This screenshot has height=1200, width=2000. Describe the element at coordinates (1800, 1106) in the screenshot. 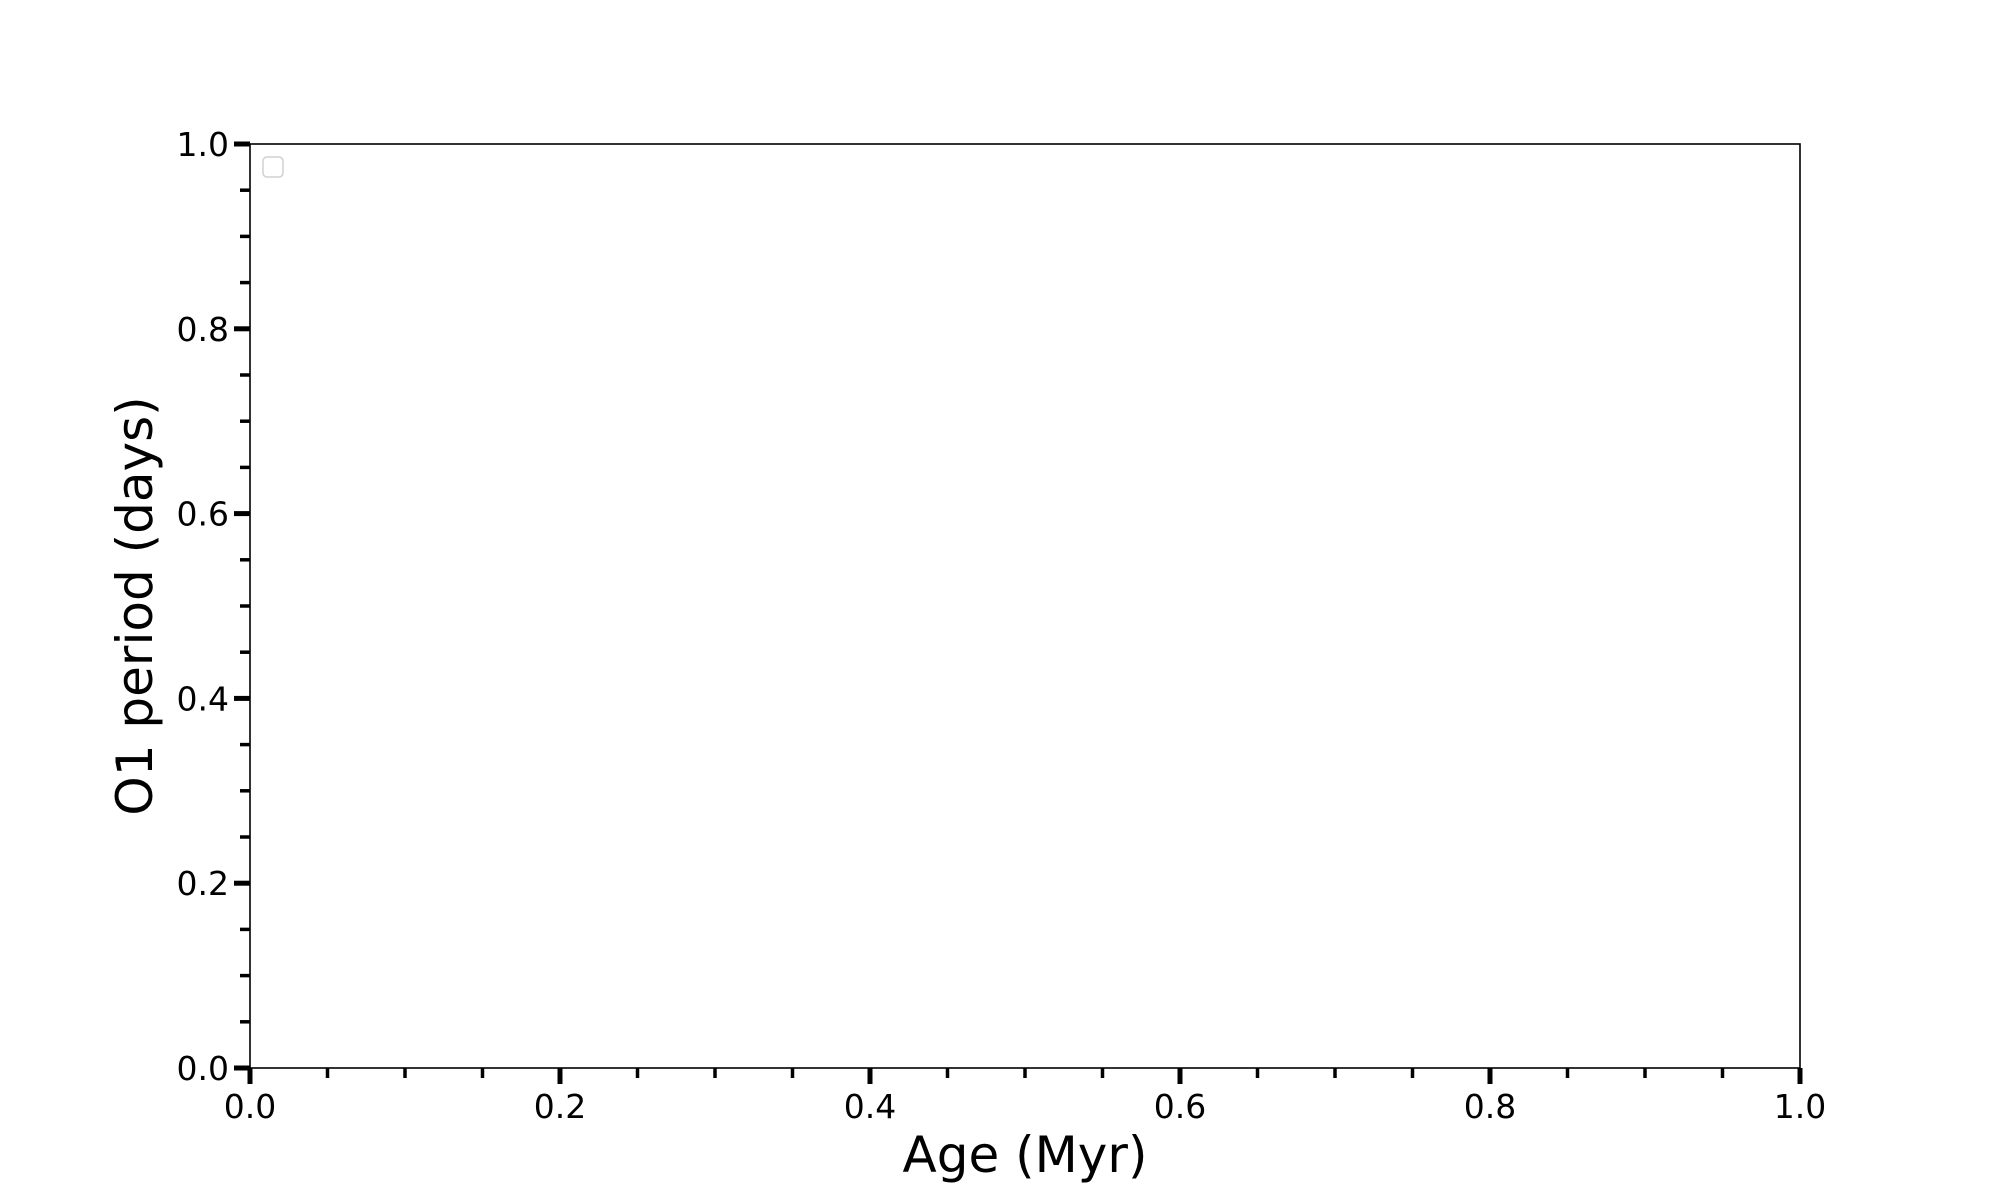

I see `x-tick-label: 1.0` at that location.